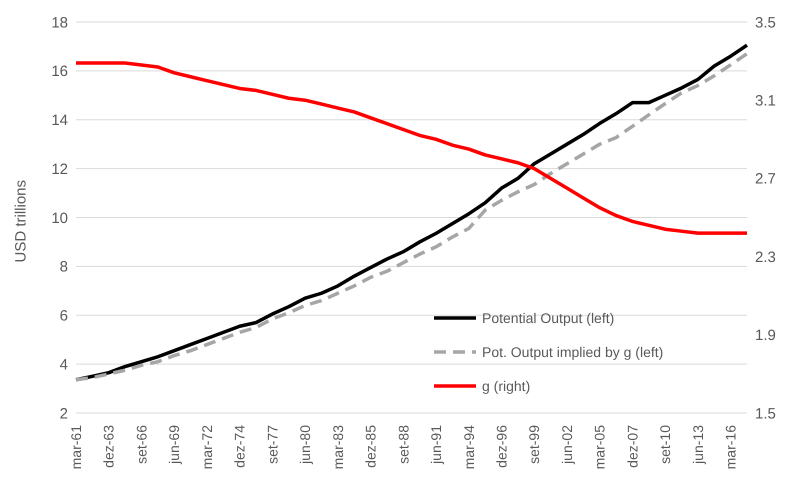 The width and height of the screenshot is (795, 483). I want to click on x-tick-label: set-66, so click(141, 444).